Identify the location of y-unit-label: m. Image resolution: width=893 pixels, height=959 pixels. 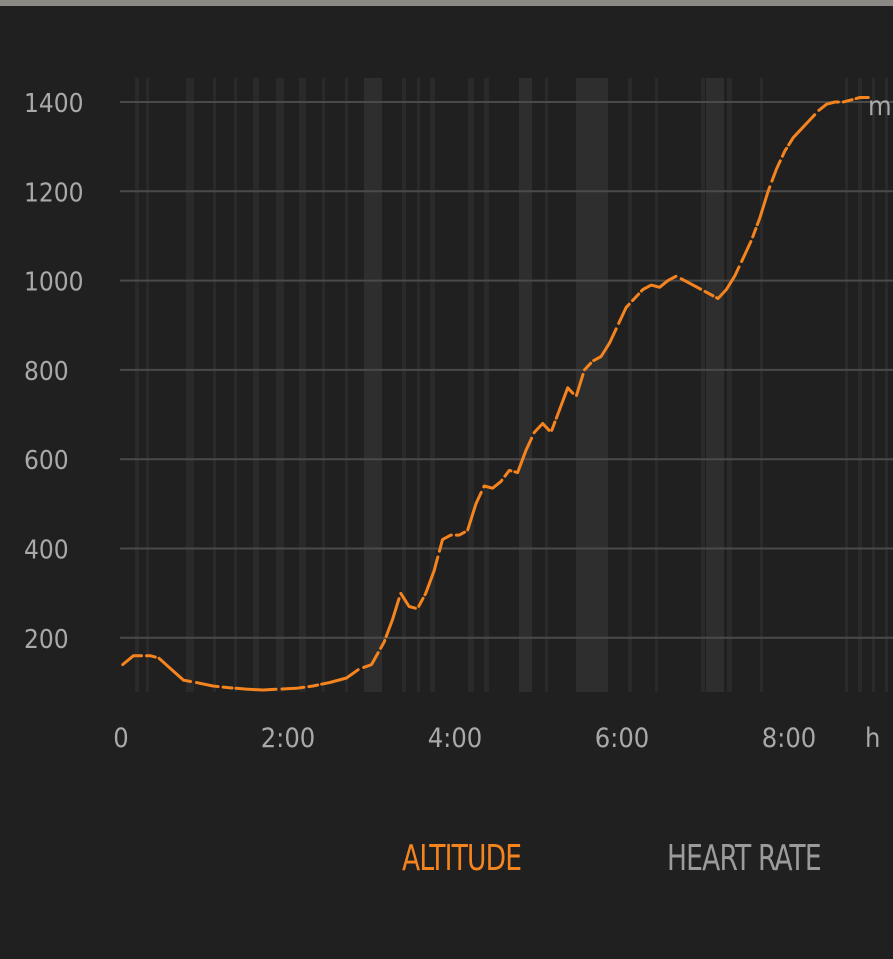
(880, 106).